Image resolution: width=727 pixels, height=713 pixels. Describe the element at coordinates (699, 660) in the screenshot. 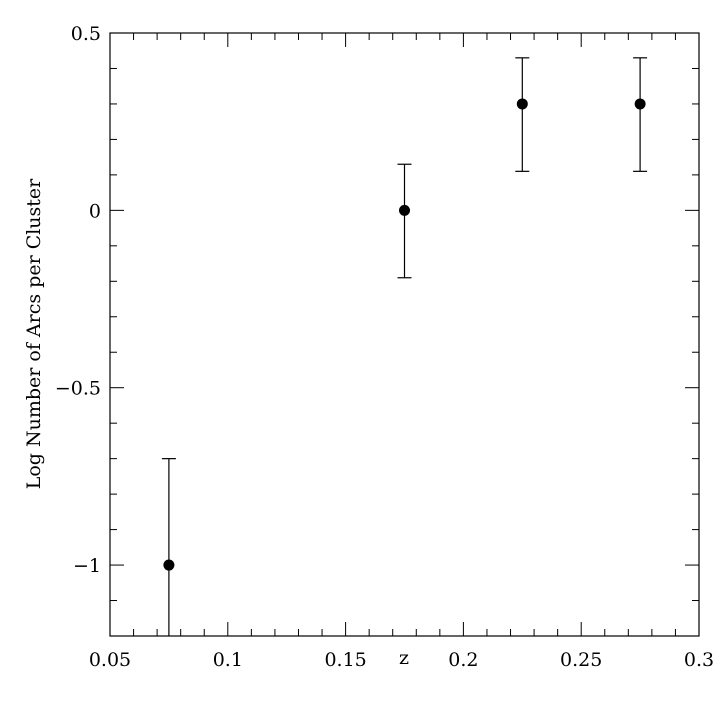

I see `x-tick-label: 0.3` at that location.